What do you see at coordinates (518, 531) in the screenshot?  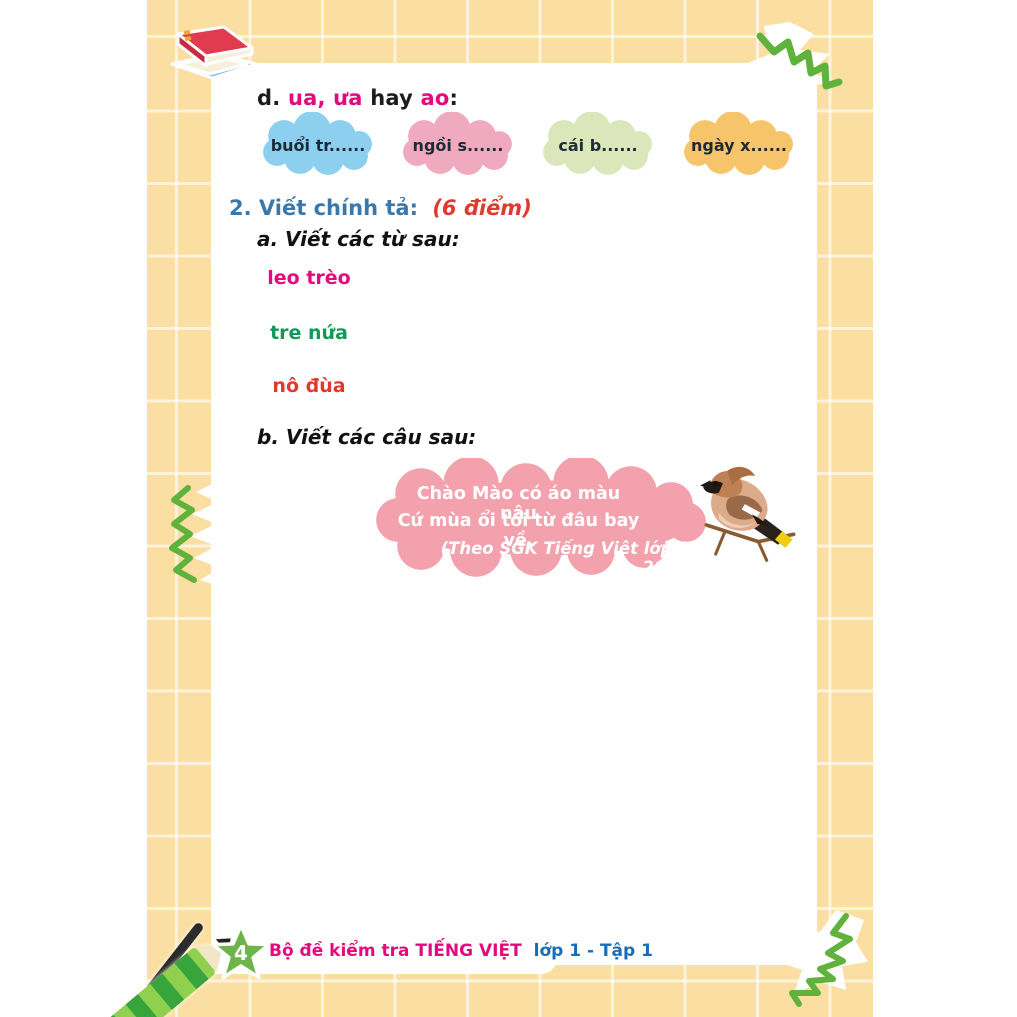 I see `poem-line-2: Cứ mùa ổi tới từ đâu bay về.` at bounding box center [518, 531].